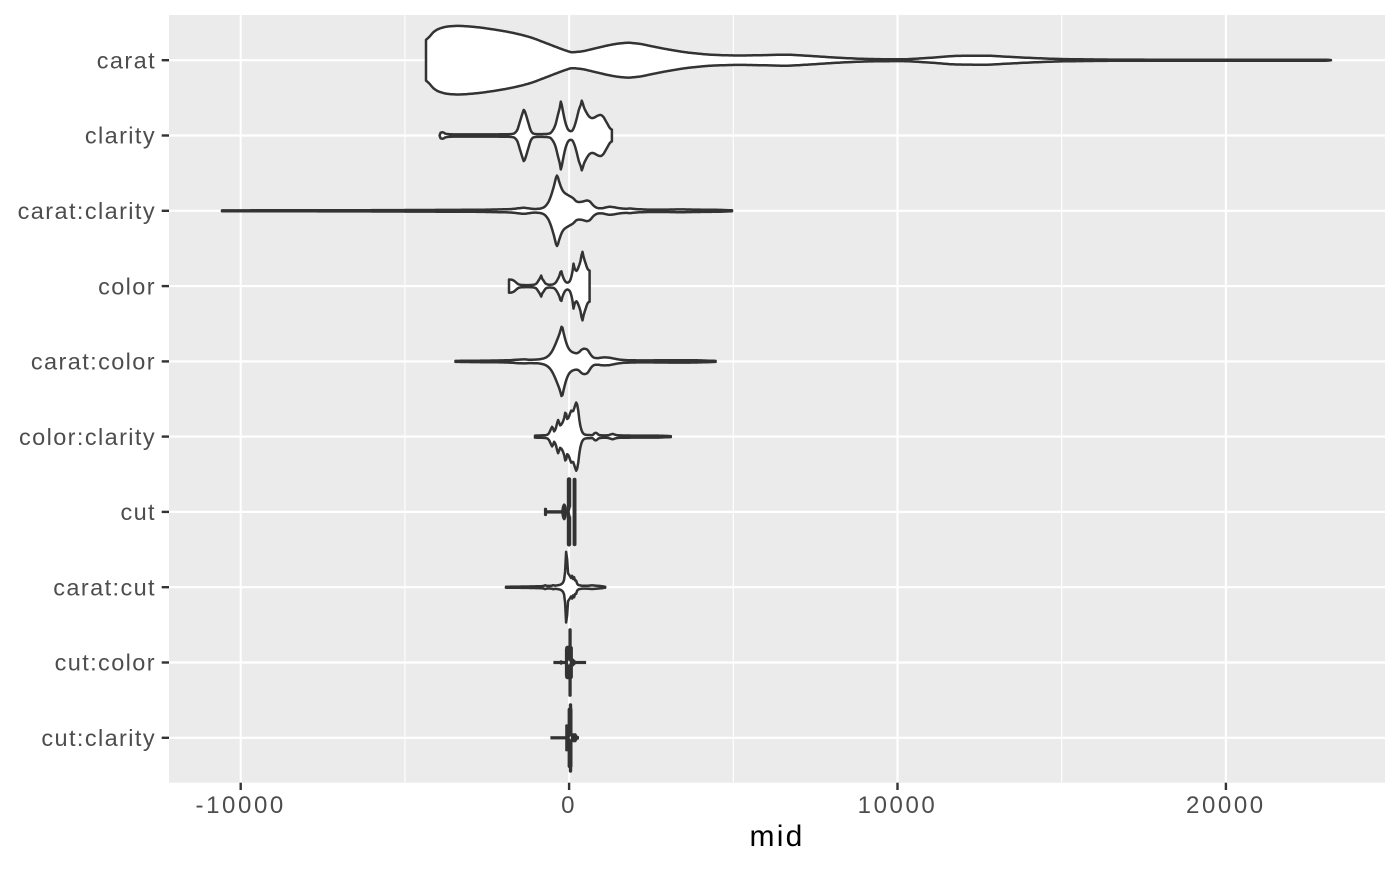 The height and width of the screenshot is (871, 1400). What do you see at coordinates (569, 805) in the screenshot?
I see `svg-text: 0` at bounding box center [569, 805].